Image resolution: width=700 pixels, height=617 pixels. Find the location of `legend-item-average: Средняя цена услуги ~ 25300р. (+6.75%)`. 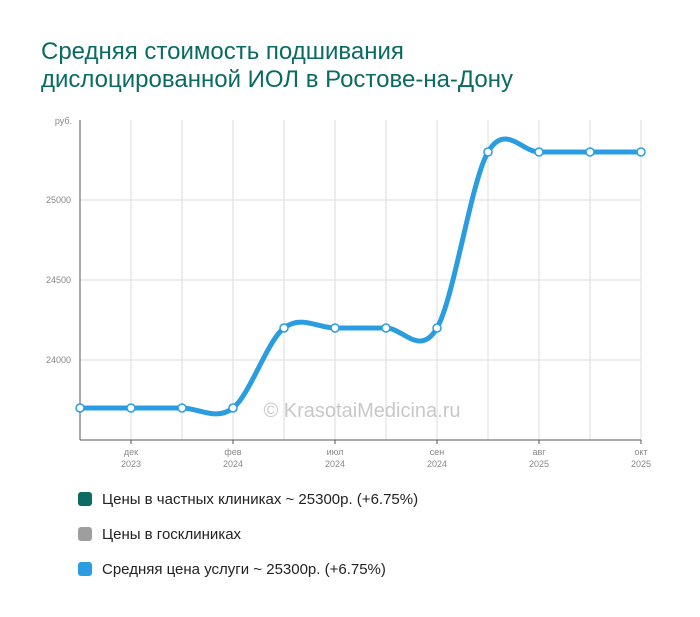

legend-item-average: Средняя цена услуги ~ 25300р. (+6.75%) is located at coordinates (248, 569).